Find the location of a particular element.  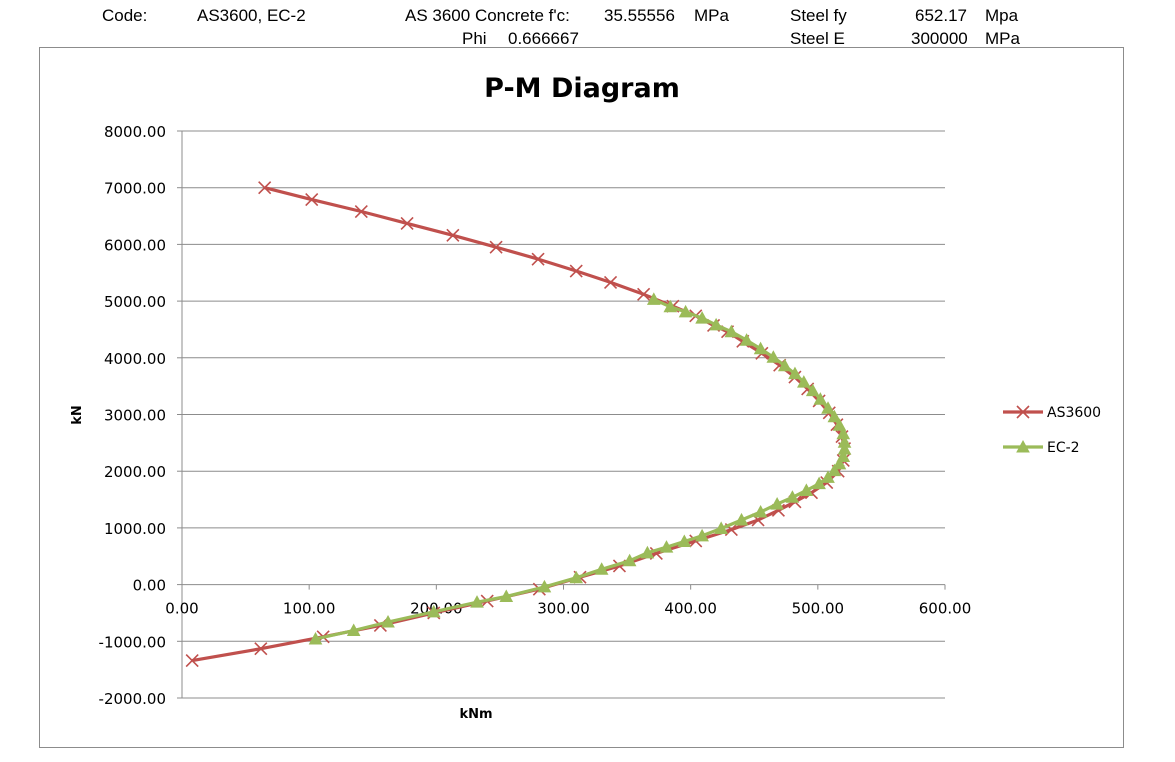

legend-label: AS3600 is located at coordinates (1074, 413).